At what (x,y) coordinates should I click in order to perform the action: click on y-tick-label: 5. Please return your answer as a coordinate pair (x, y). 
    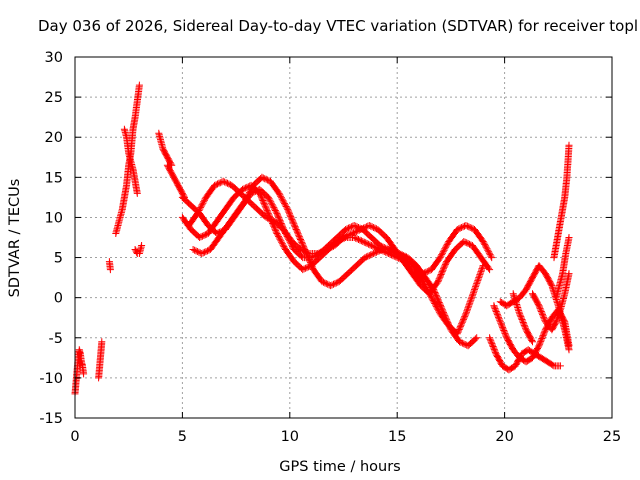
    Looking at the image, I should click on (58, 259).